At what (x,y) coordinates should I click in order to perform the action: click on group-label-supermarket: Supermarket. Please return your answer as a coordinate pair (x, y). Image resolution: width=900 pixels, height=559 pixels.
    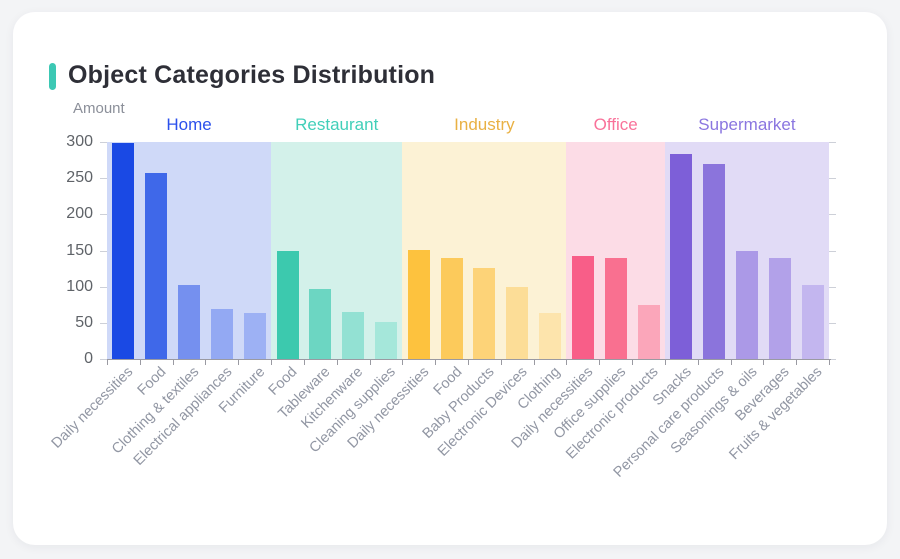
    Looking at the image, I should click on (747, 124).